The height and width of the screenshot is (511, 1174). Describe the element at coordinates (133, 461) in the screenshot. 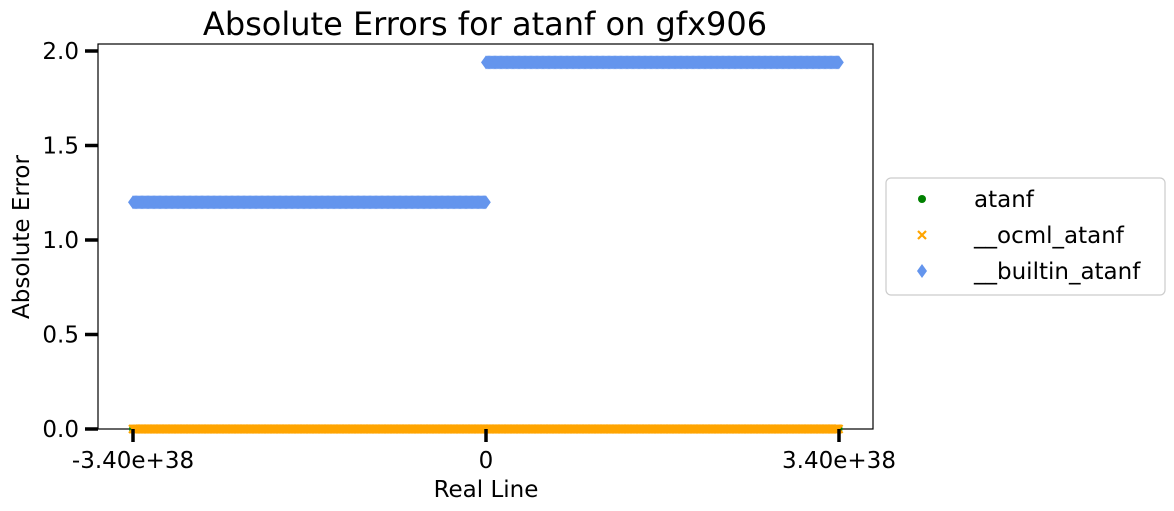

I see `x-tick-label: -3.40e+38` at that location.